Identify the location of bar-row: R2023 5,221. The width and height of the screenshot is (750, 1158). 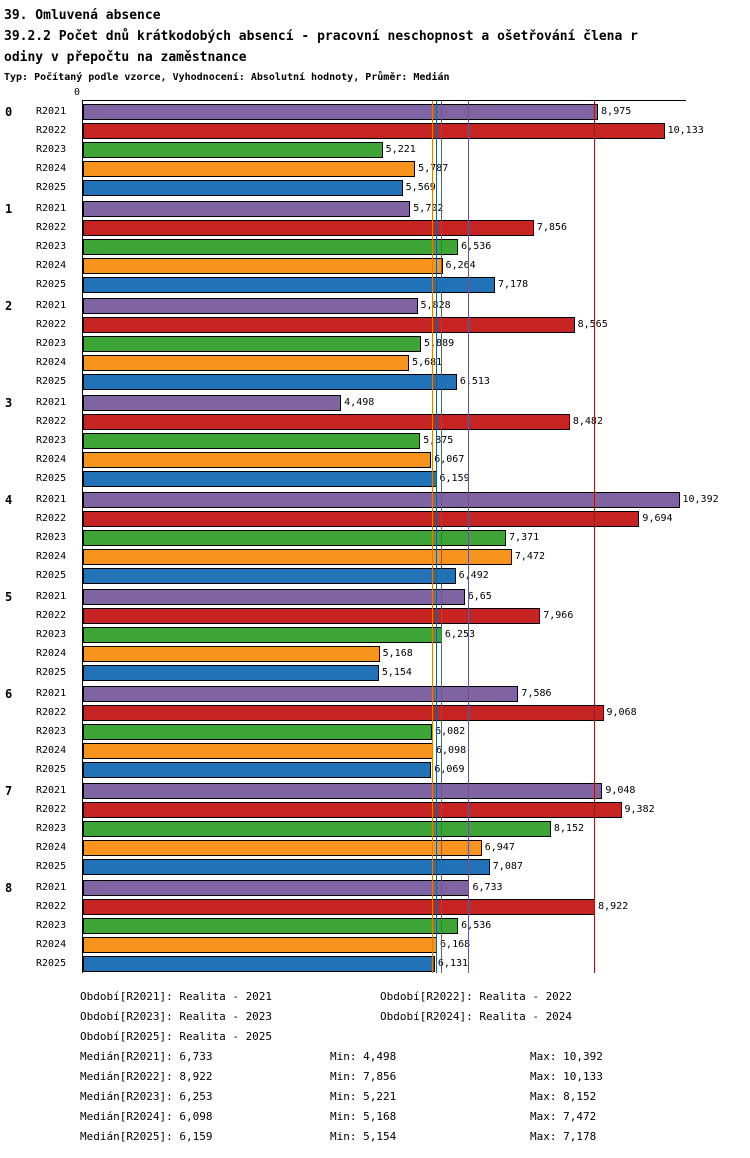
(375, 149).